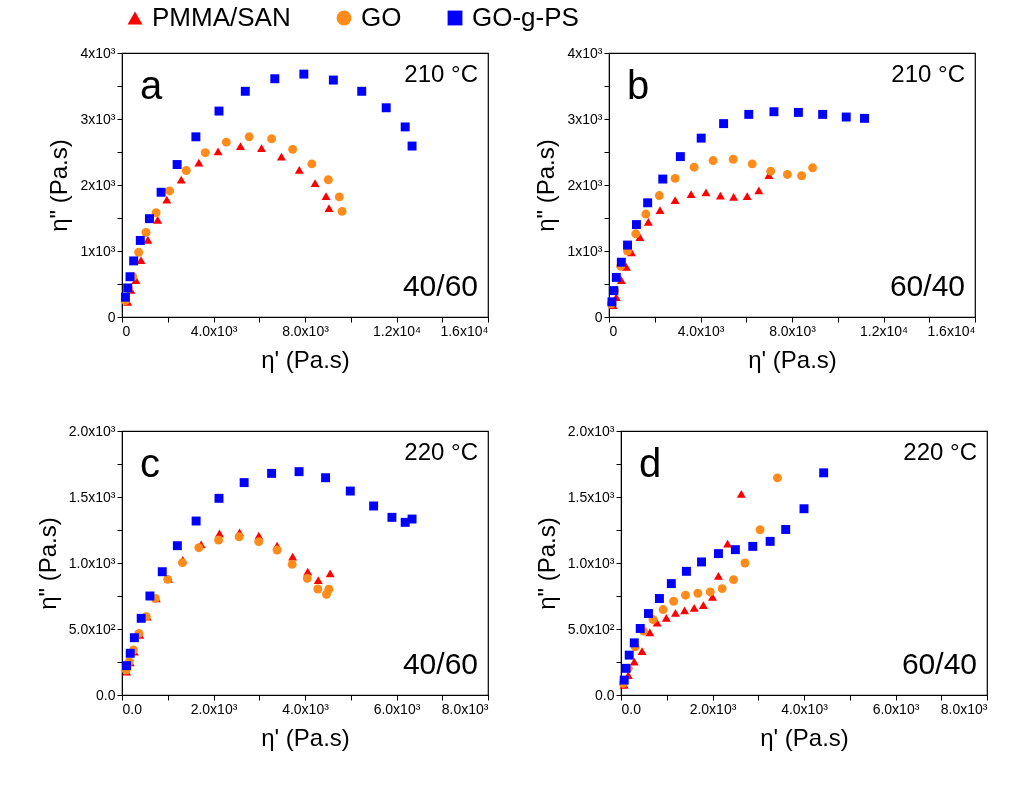 The height and width of the screenshot is (793, 1018). Describe the element at coordinates (151, 85) in the screenshot. I see `annotation: a` at that location.